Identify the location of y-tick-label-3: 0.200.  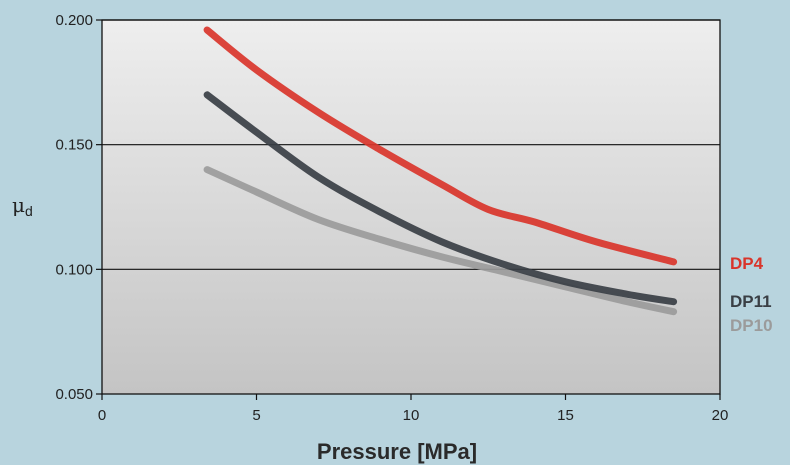
(74, 20).